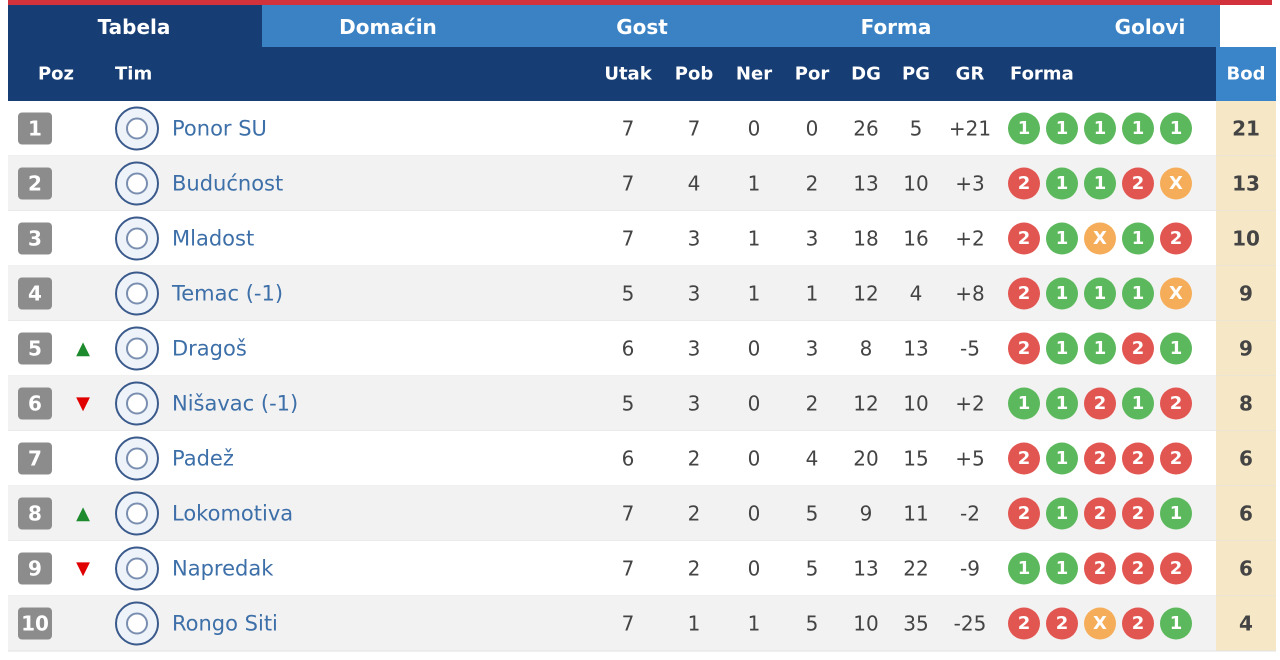  Describe the element at coordinates (227, 184) in the screenshot. I see `team-name: Budućnost` at that location.